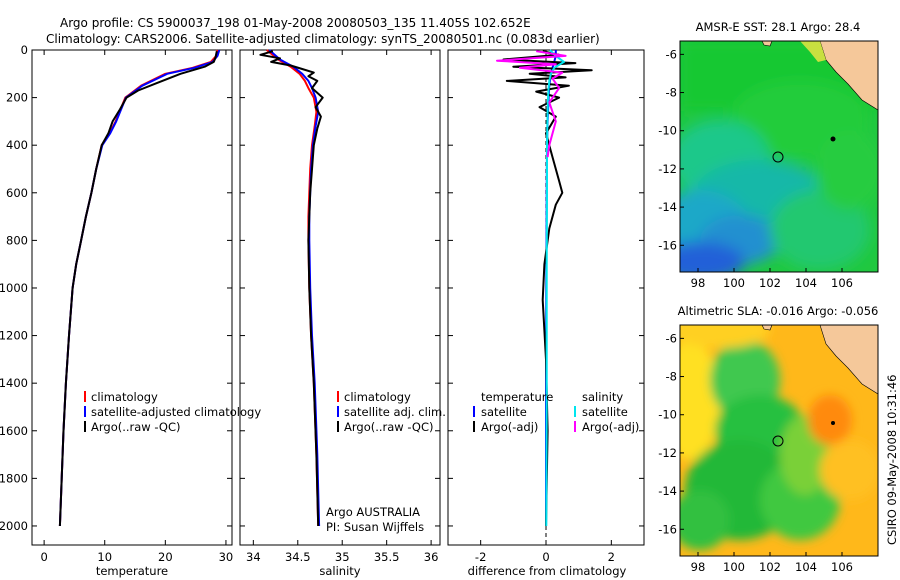  What do you see at coordinates (504, 412) in the screenshot?
I see `legend-temp-satellite-label: satellite` at bounding box center [504, 412].